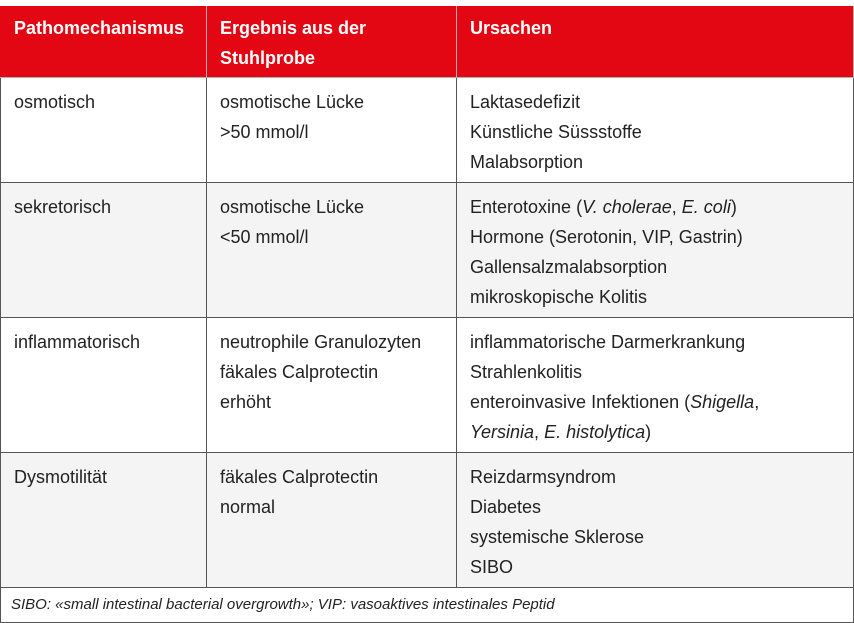 The height and width of the screenshot is (623, 854). I want to click on causes-line: Yersinia, E. histolytica), so click(655, 432).